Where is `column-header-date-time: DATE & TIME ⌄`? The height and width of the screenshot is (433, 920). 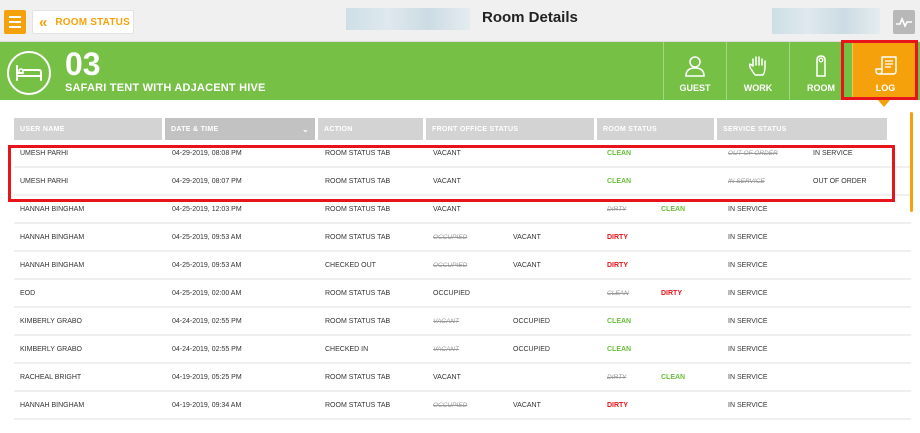 column-header-date-time: DATE & TIME ⌄ is located at coordinates (240, 129).